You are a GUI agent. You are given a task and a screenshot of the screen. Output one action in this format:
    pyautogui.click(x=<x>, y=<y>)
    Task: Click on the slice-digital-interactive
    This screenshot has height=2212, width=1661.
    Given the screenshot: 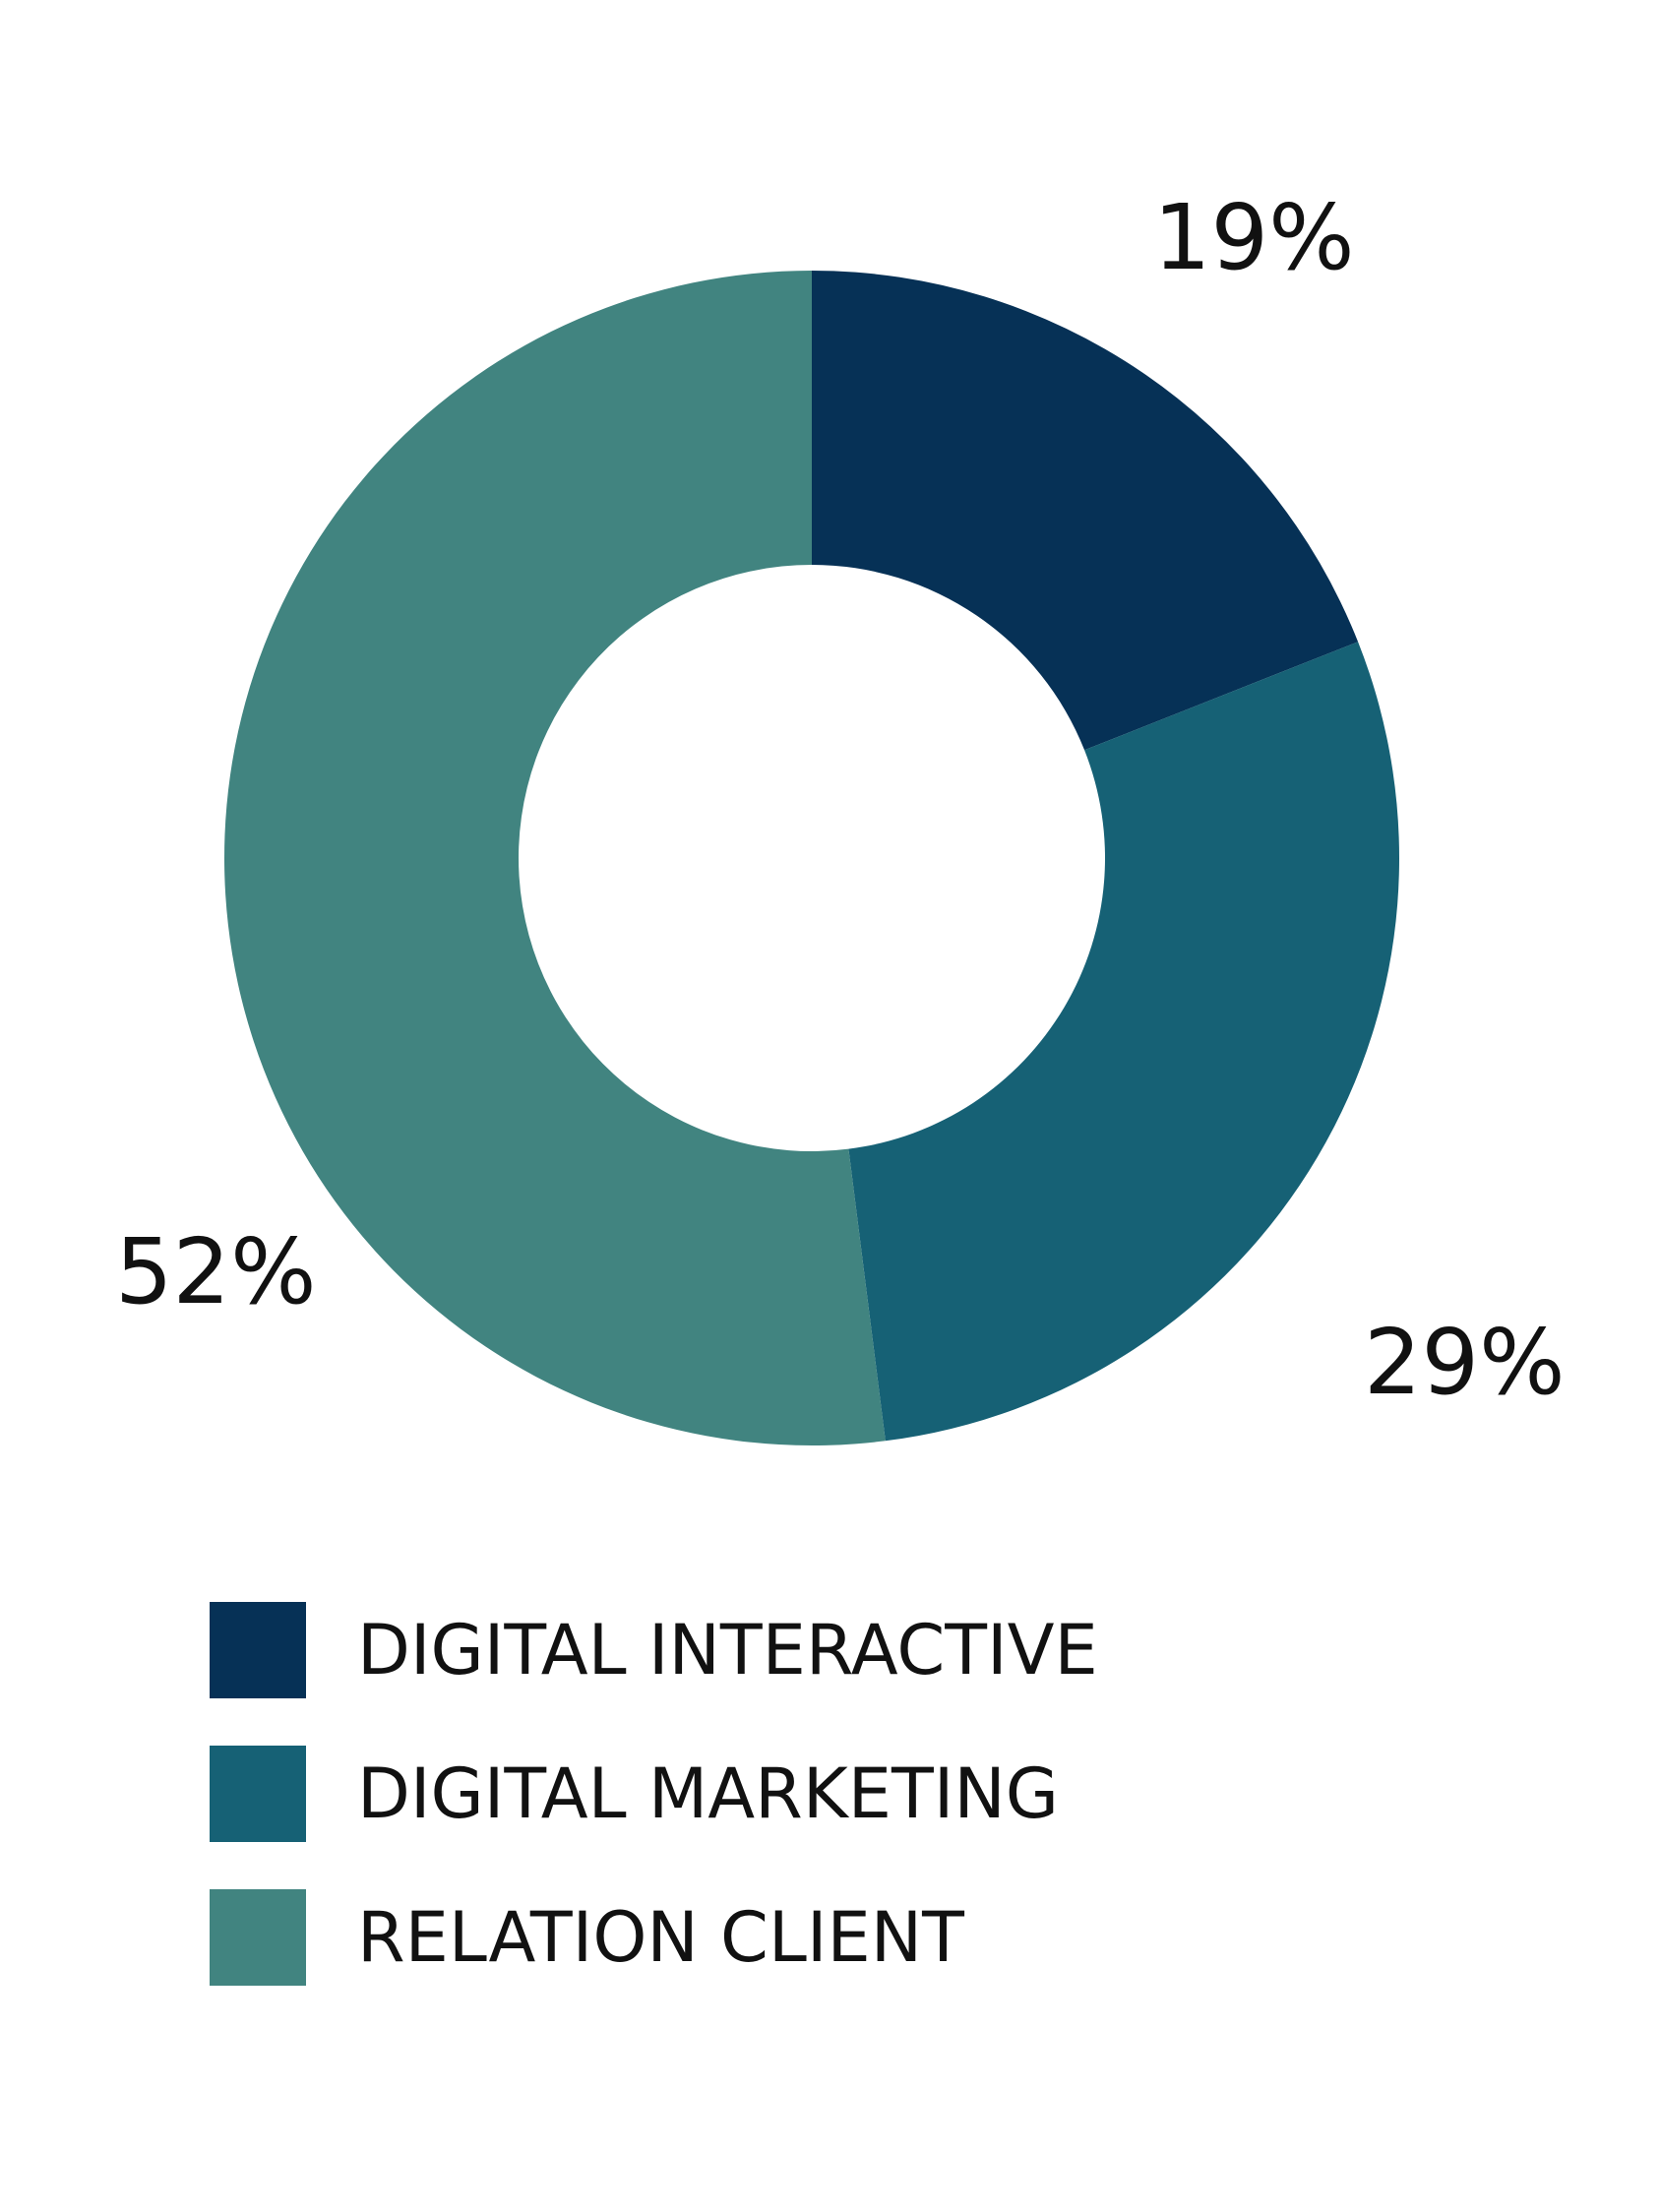 What is the action you would take?
    pyautogui.click(x=1086, y=511)
    